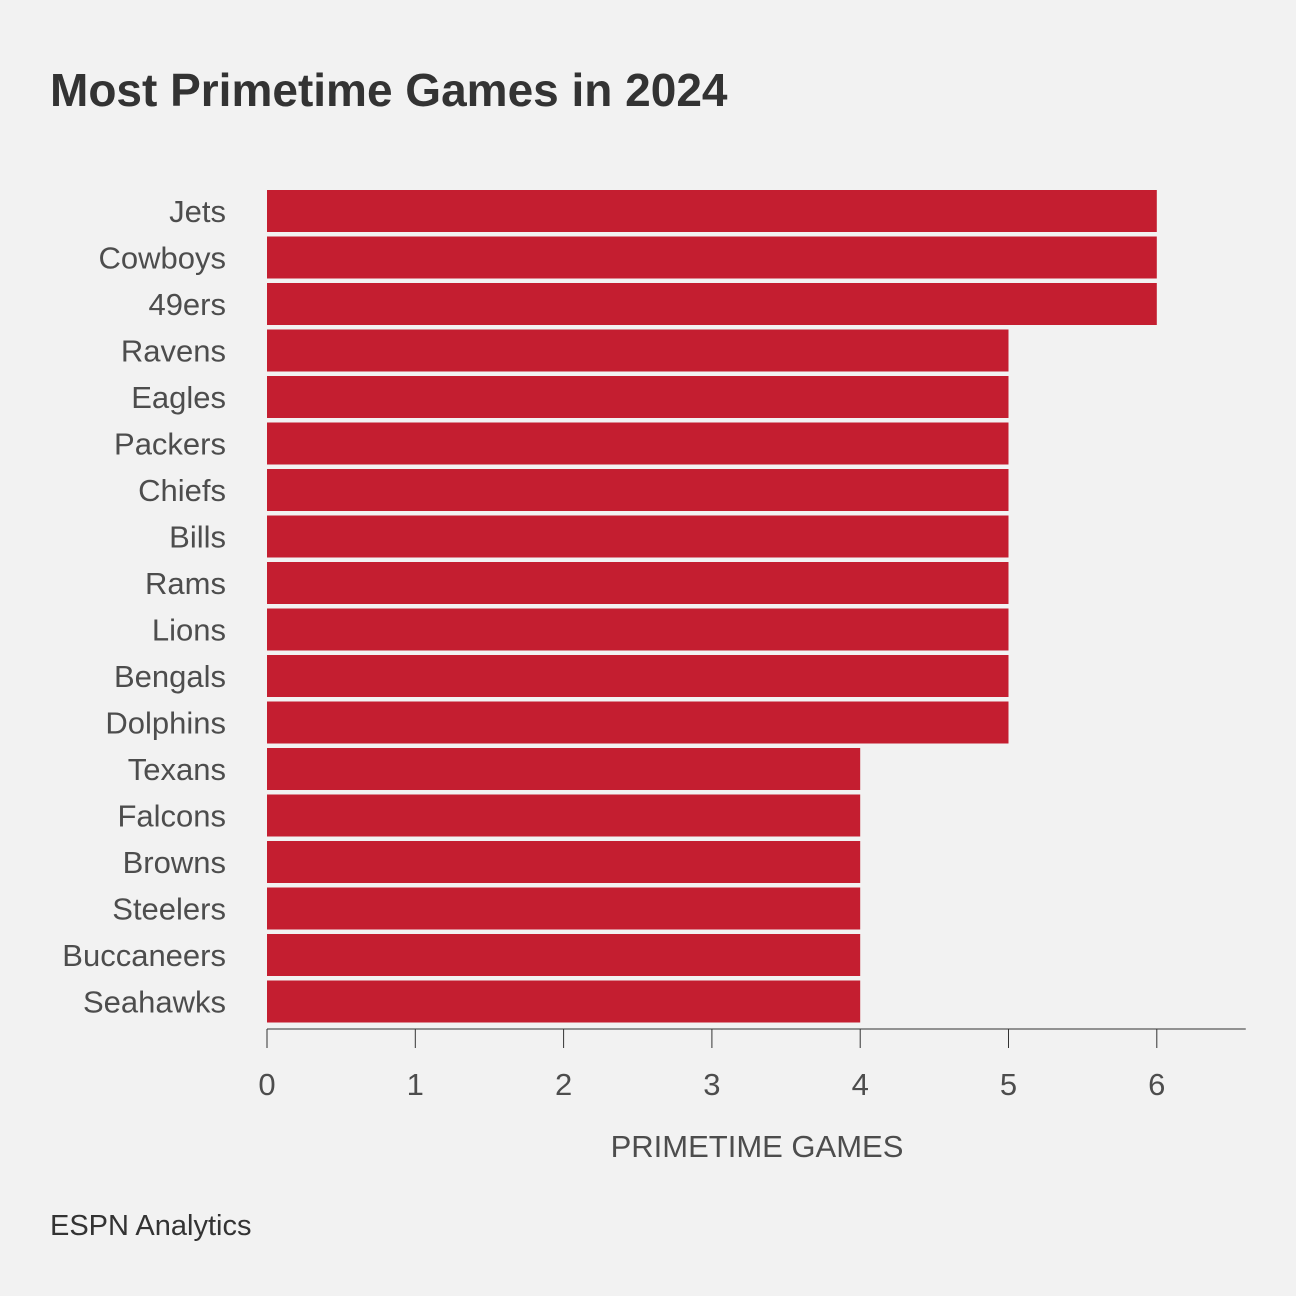  I want to click on bar-packers, so click(638, 443).